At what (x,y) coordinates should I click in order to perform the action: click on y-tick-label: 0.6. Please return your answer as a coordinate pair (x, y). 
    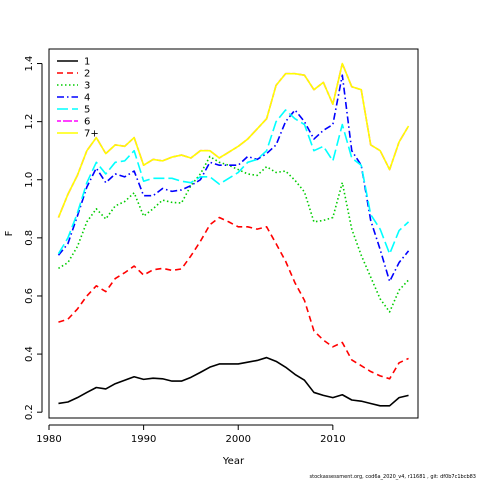
    Looking at the image, I should click on (29, 296).